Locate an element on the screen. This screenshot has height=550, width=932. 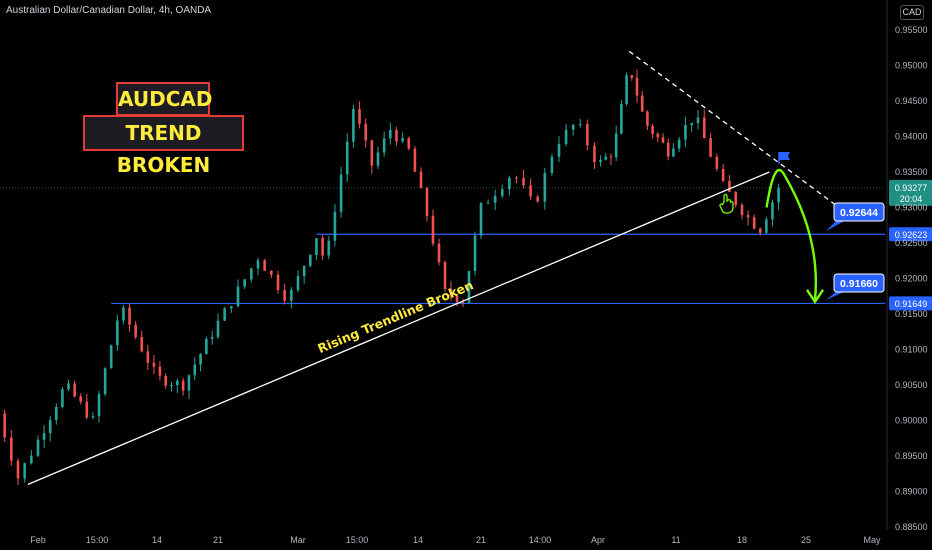
y-tick-label: 0.90500 is located at coordinates (911, 385).